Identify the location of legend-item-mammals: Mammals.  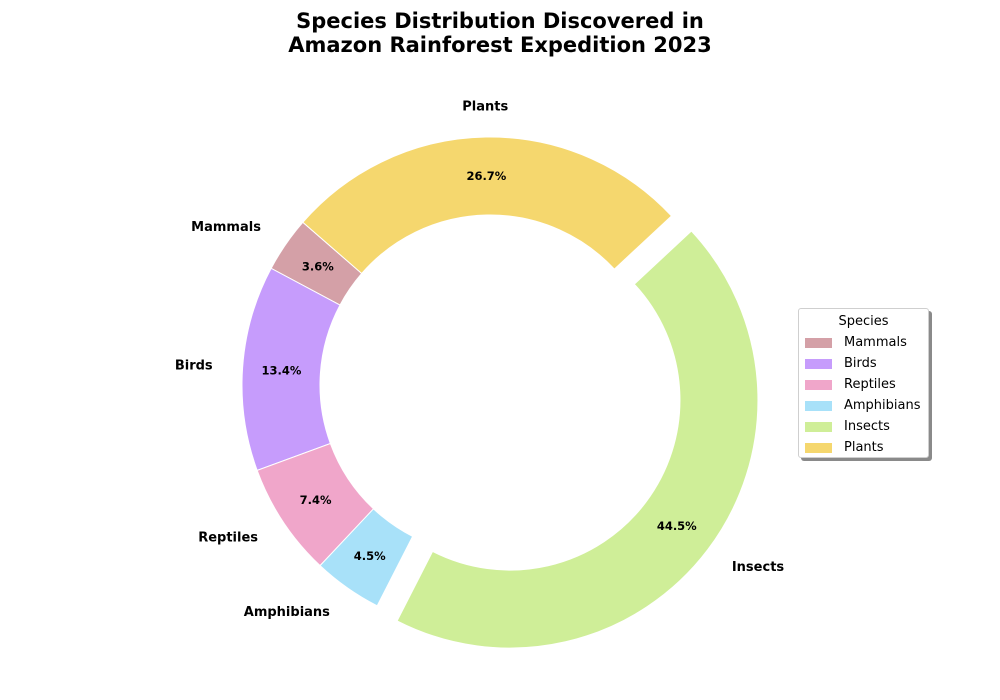
(863, 342).